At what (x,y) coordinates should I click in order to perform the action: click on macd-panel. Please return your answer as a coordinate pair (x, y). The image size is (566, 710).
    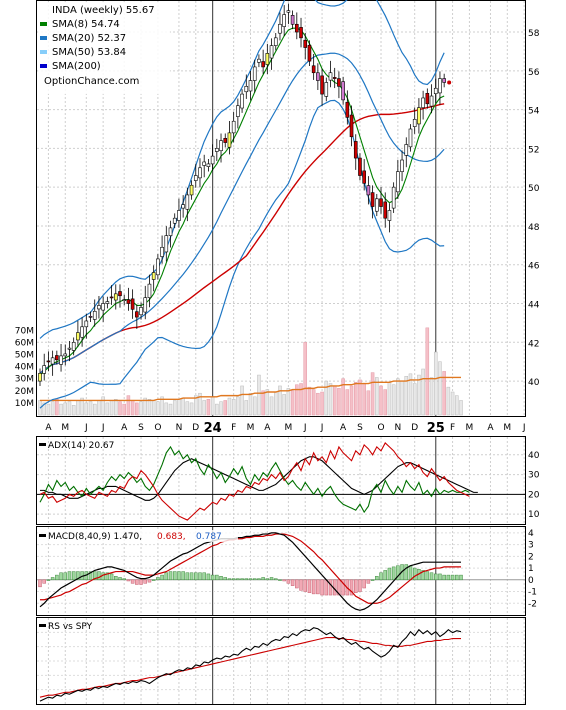
    Looking at the image, I should click on (281, 571).